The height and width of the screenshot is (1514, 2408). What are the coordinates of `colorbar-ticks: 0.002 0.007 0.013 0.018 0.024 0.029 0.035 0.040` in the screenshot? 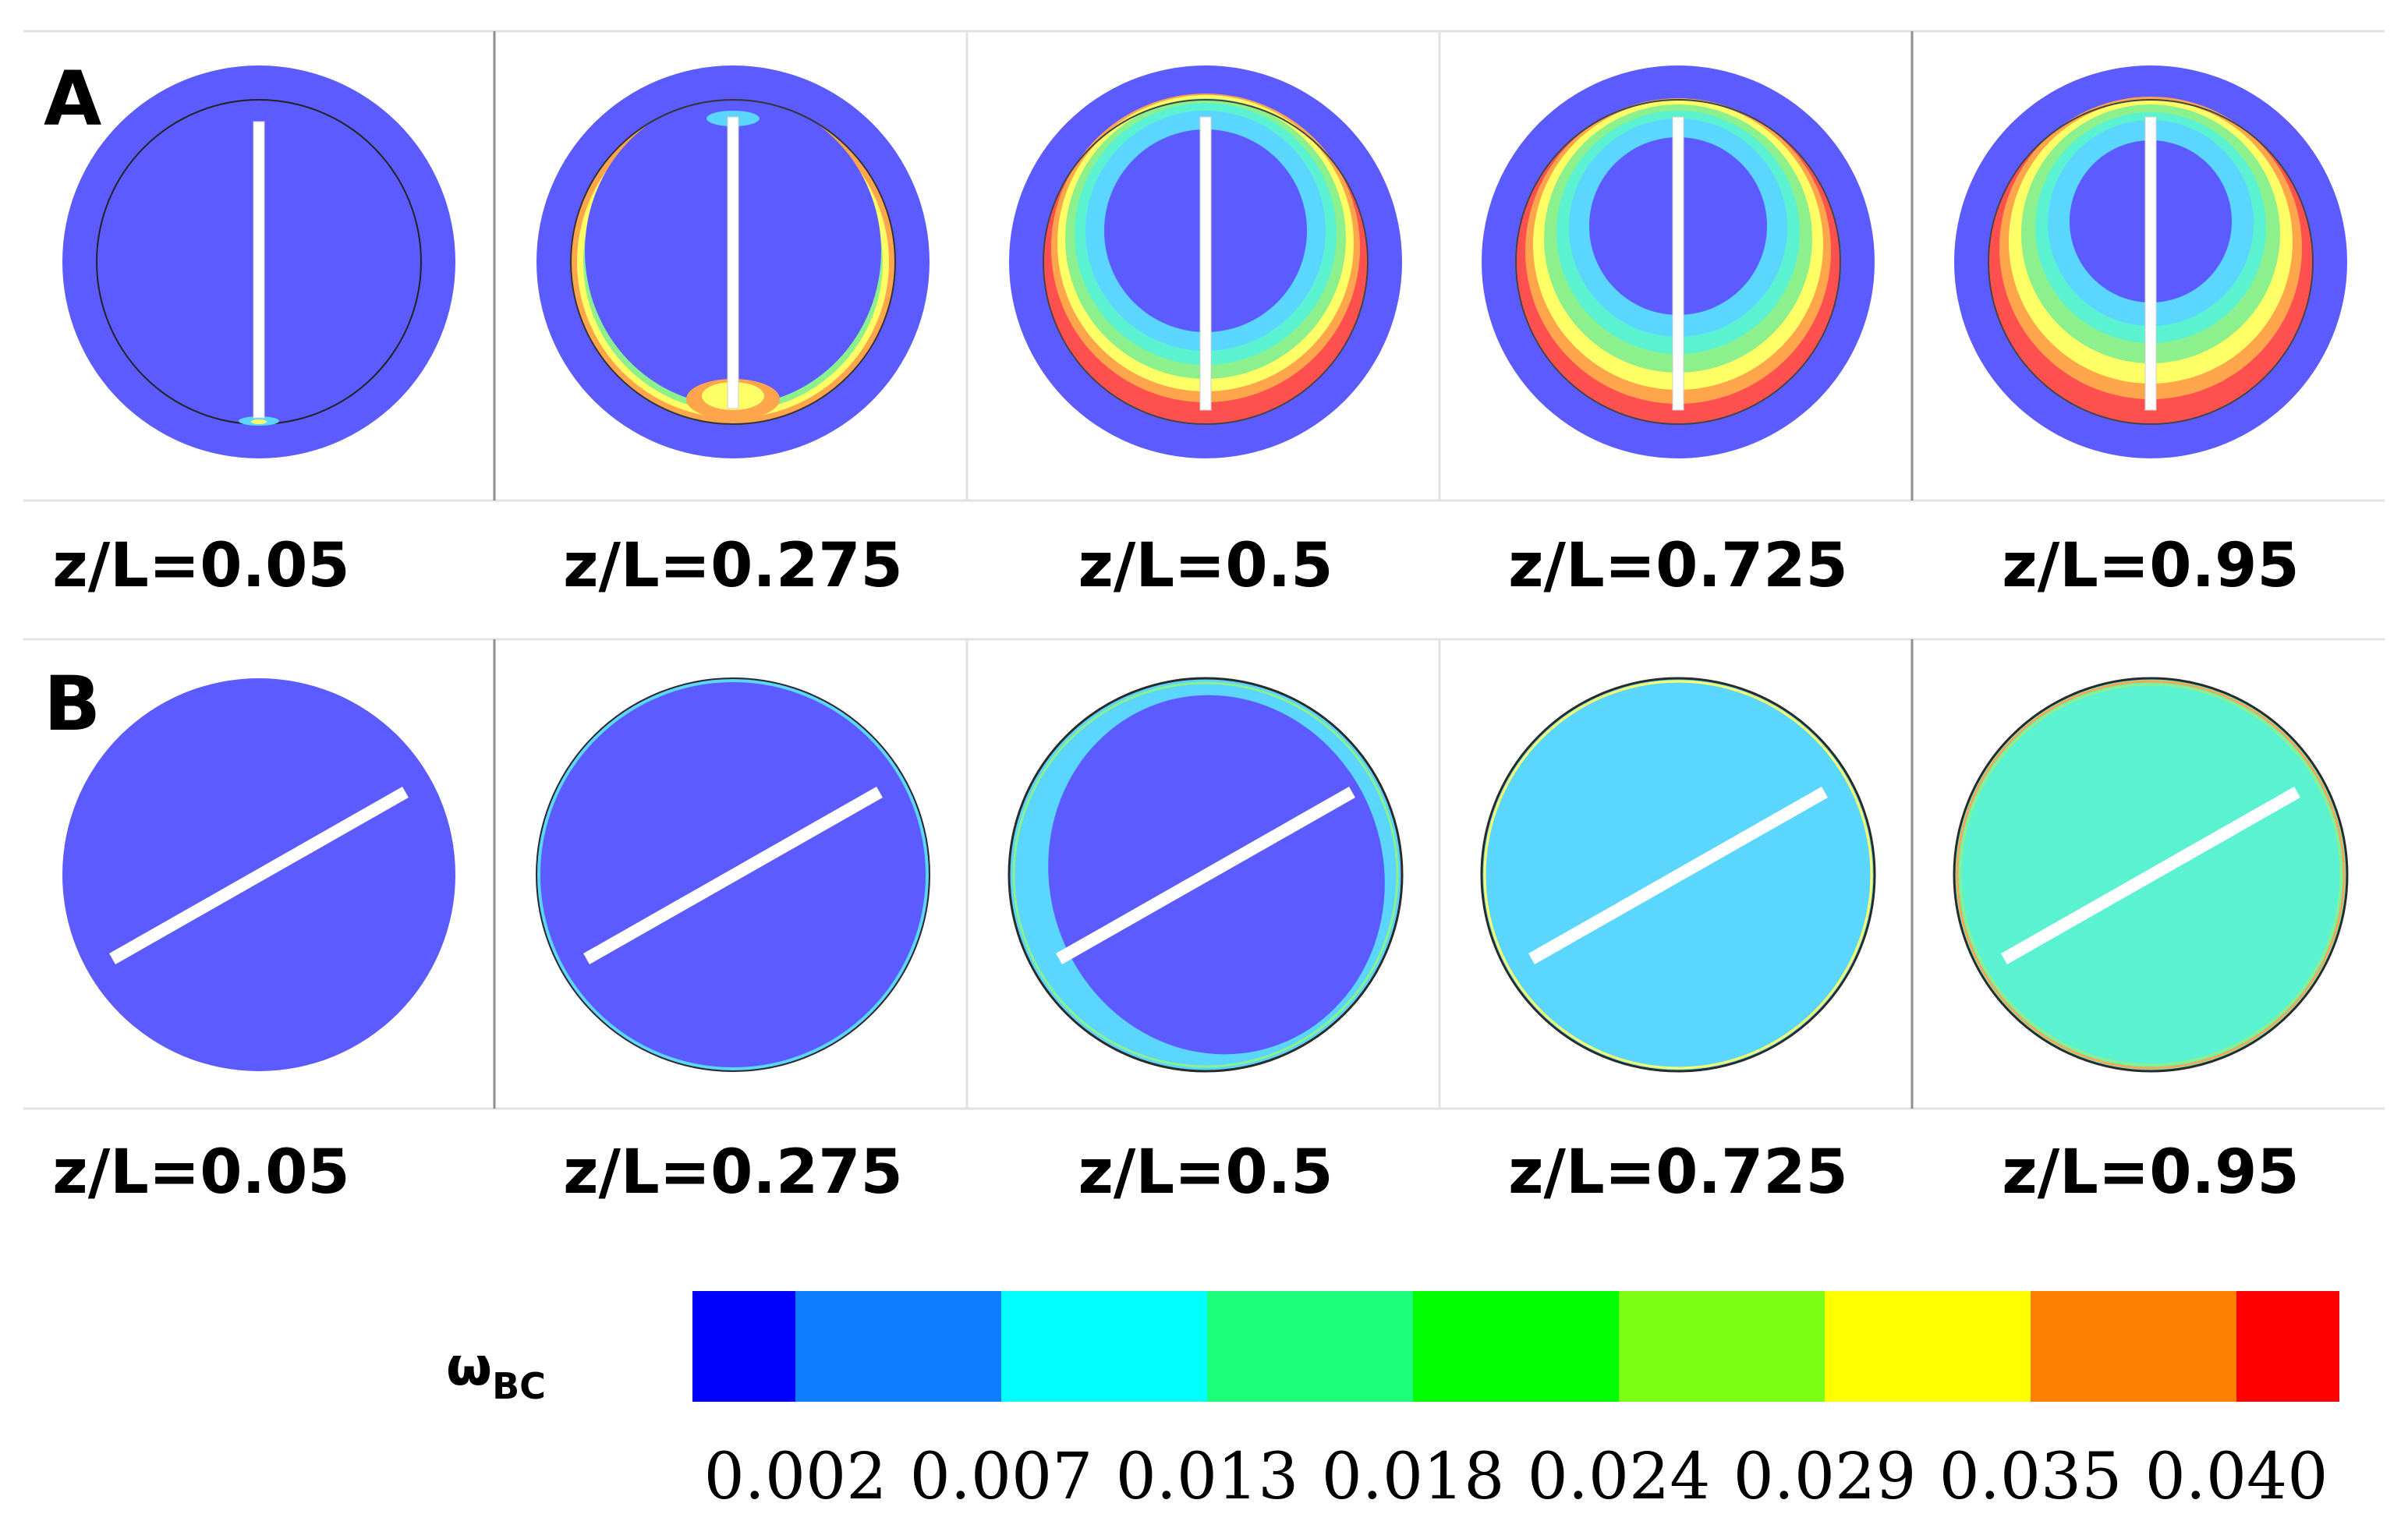 It's located at (1516, 1477).